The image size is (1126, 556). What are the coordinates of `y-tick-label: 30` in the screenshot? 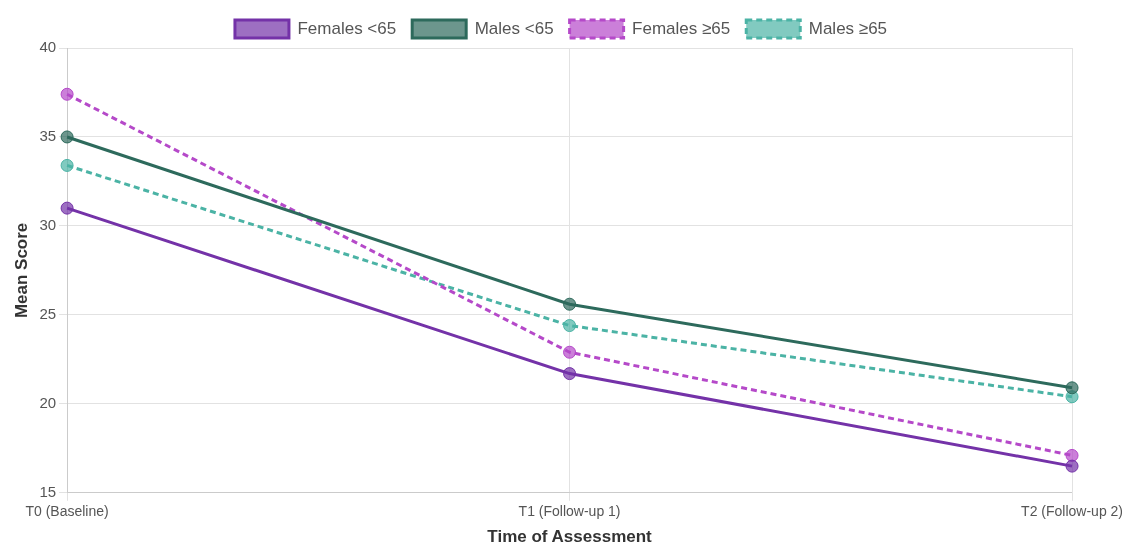 It's located at (48, 225).